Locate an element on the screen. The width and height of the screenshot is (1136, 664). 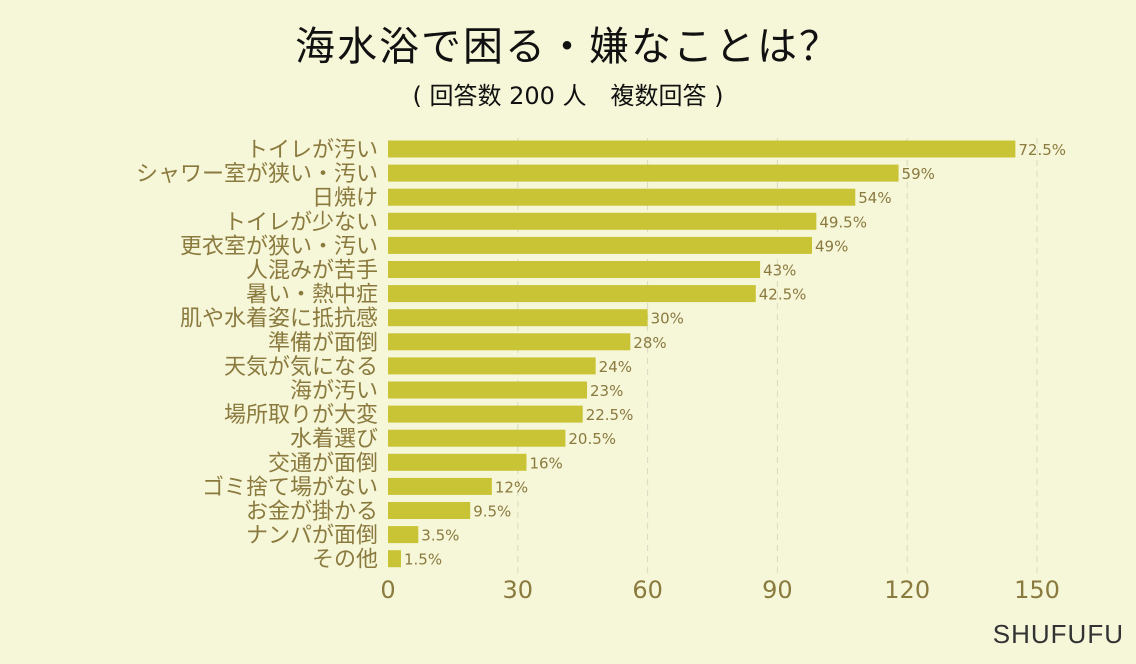
category-label: 海が汚い is located at coordinates (334, 391).